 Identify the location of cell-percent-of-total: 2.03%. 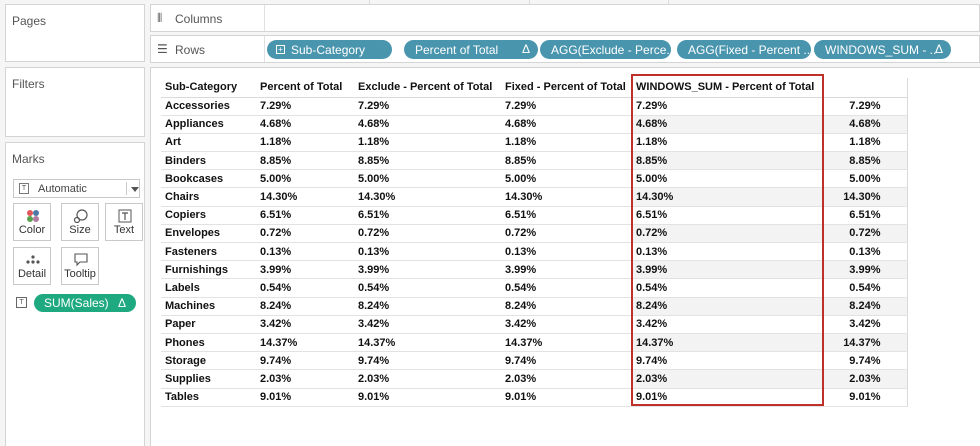
(305, 379).